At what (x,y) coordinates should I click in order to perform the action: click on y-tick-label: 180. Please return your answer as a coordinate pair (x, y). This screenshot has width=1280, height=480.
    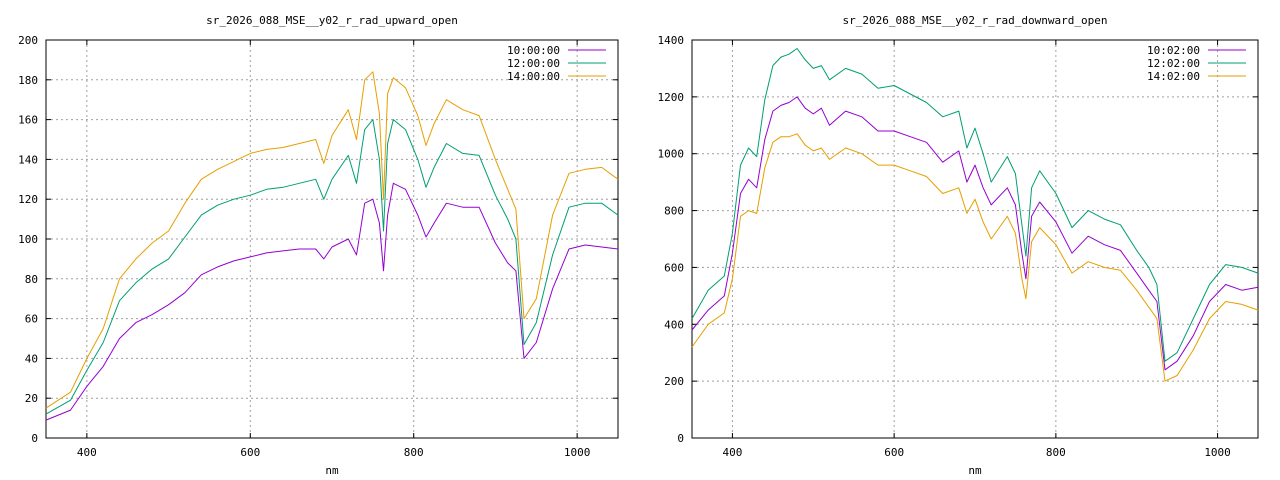
    Looking at the image, I should click on (28, 80).